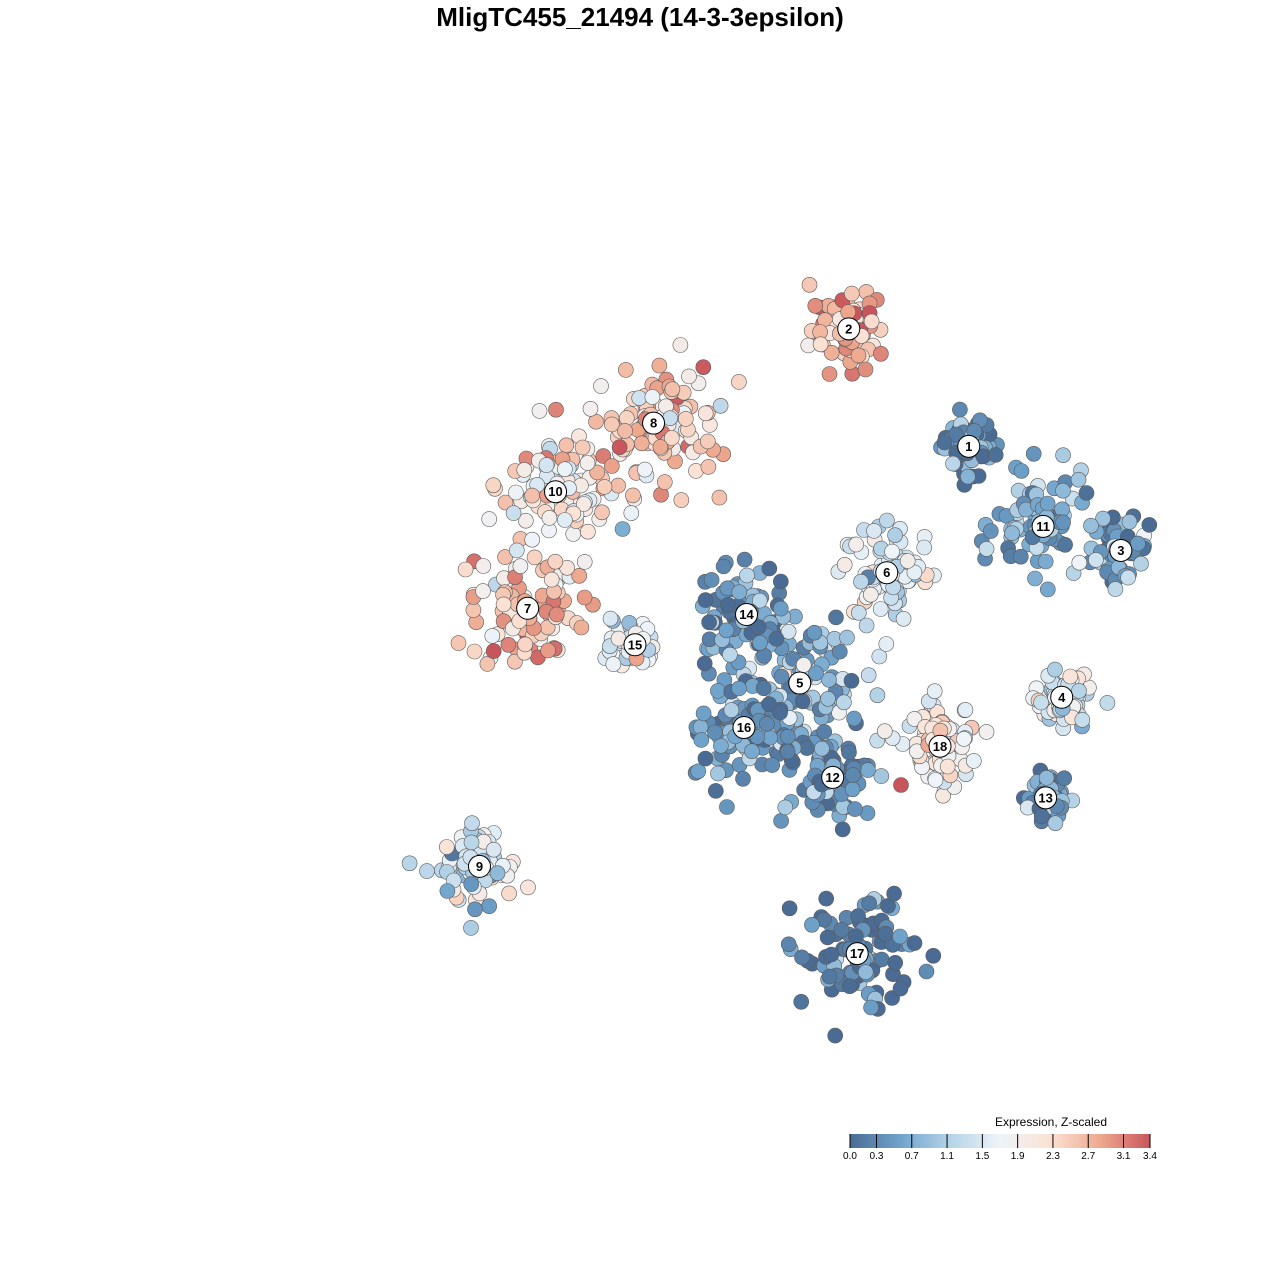 The height and width of the screenshot is (1280, 1280). I want to click on cluster-label-7: 7, so click(528, 608).